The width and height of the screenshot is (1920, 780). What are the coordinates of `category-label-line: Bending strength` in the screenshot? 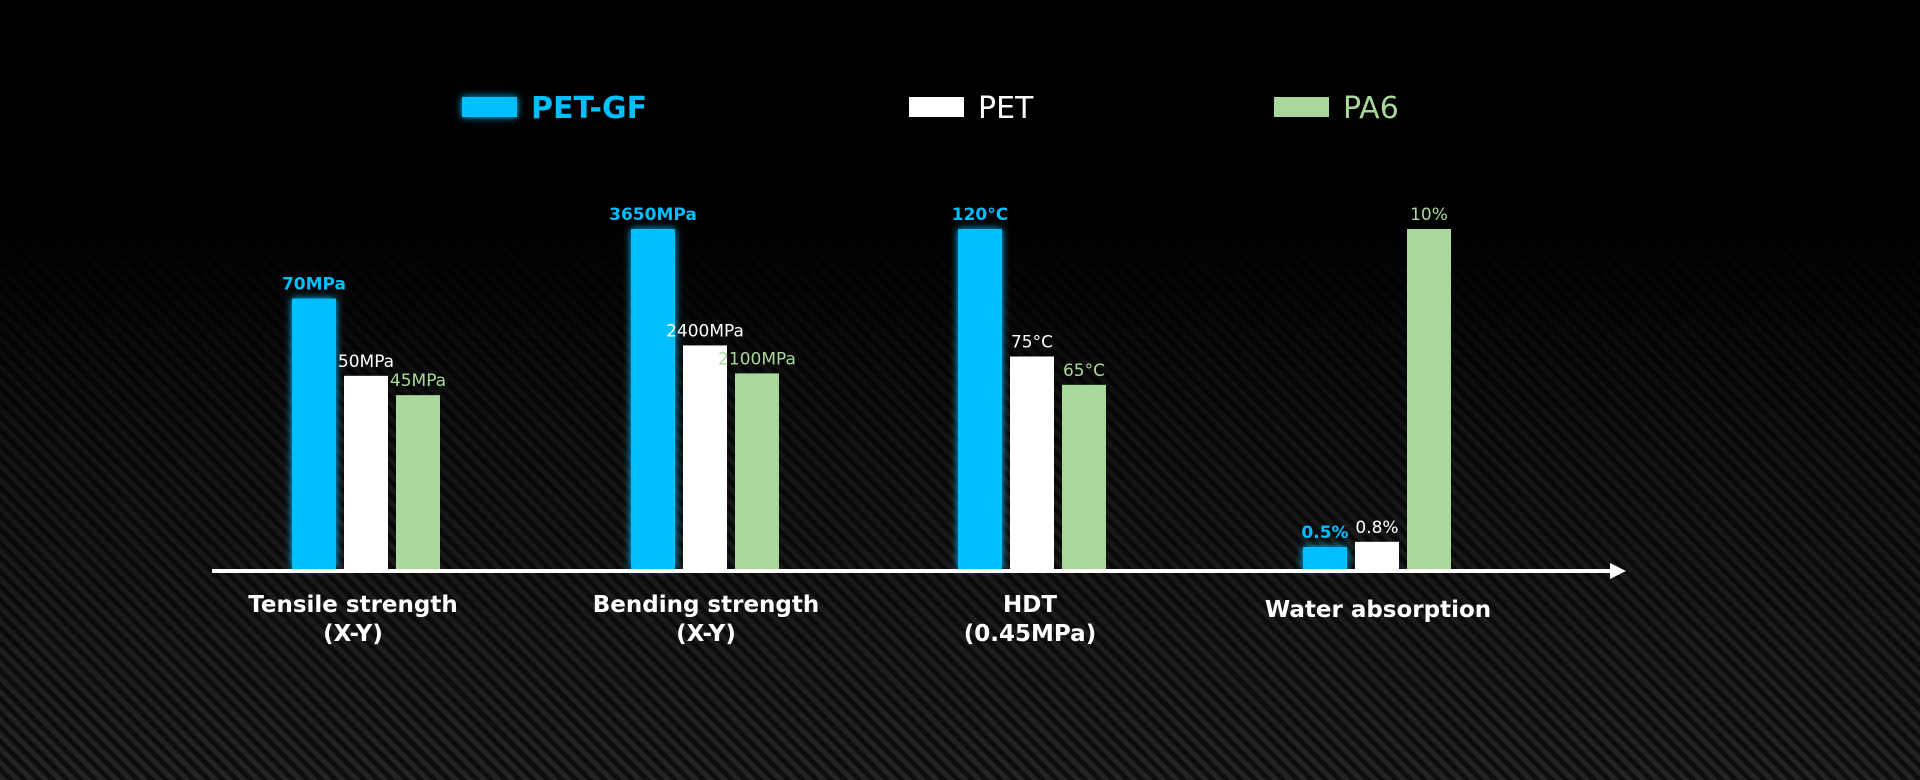 It's located at (706, 605).